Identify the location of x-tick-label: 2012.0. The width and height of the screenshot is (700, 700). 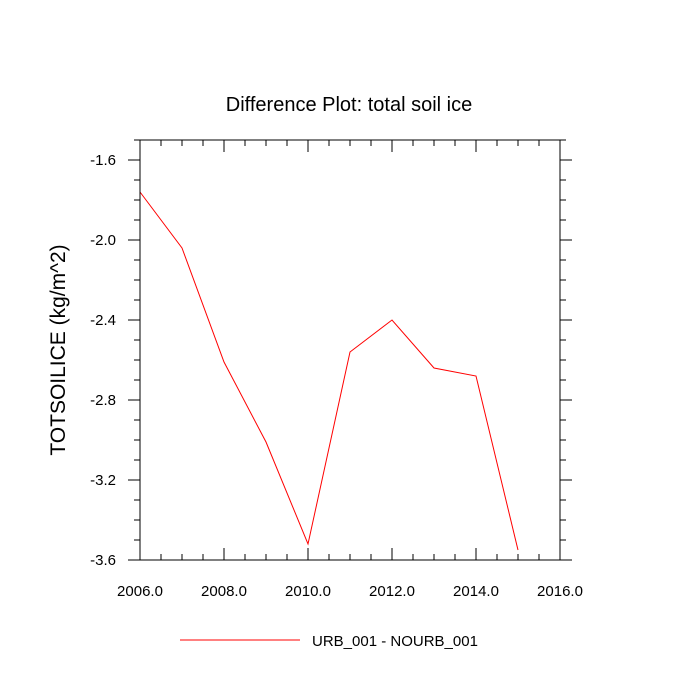
(392, 591).